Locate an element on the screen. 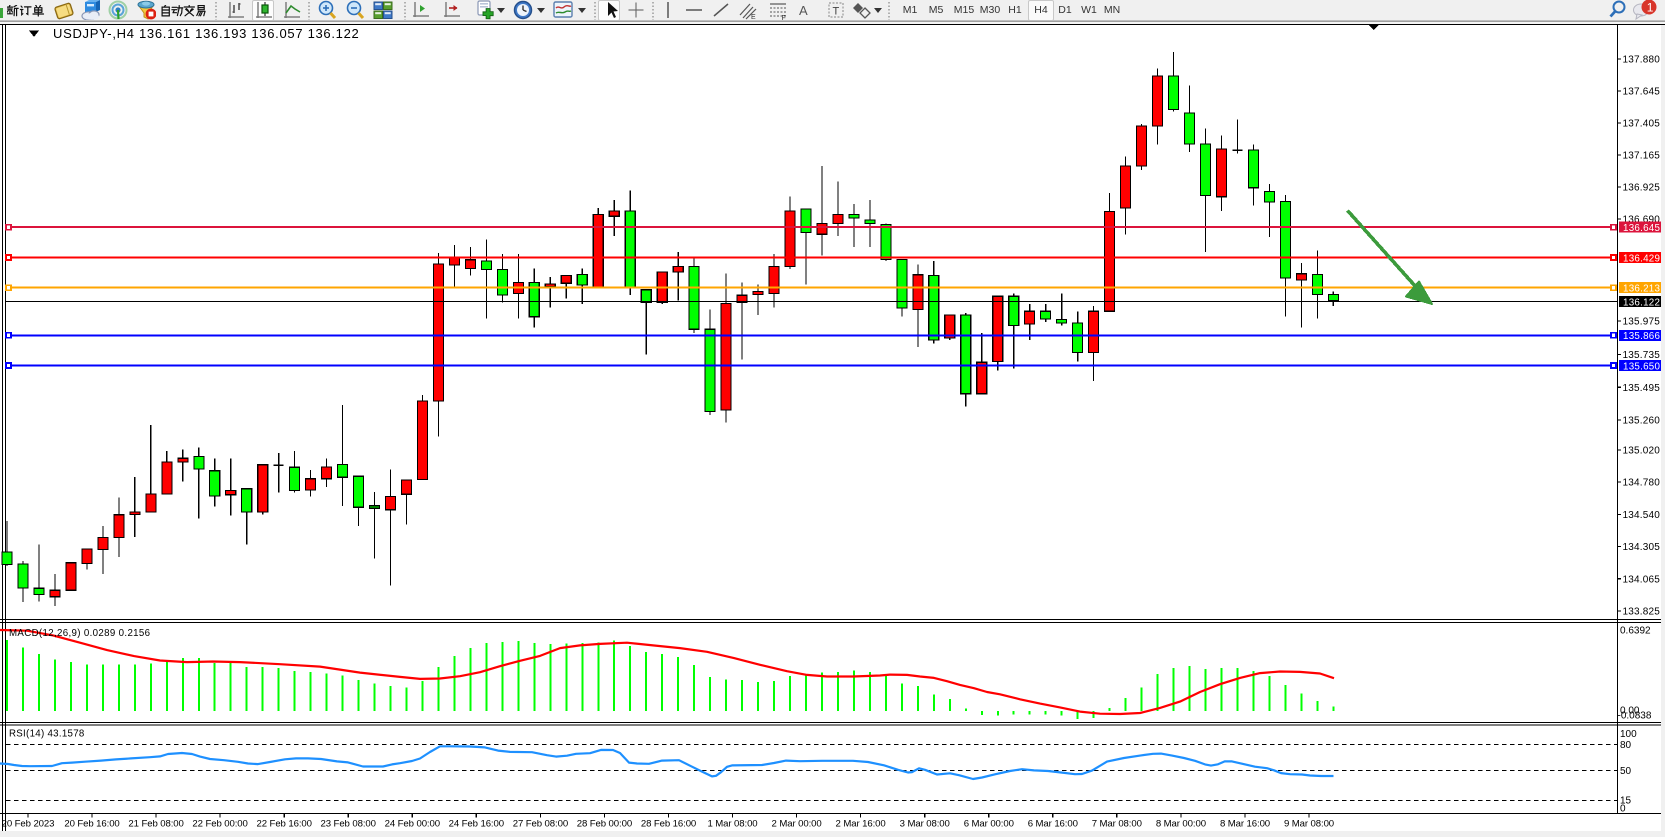 Image resolution: width=1665 pixels, height=837 pixels. svg-text: 134.780 is located at coordinates (1642, 483).